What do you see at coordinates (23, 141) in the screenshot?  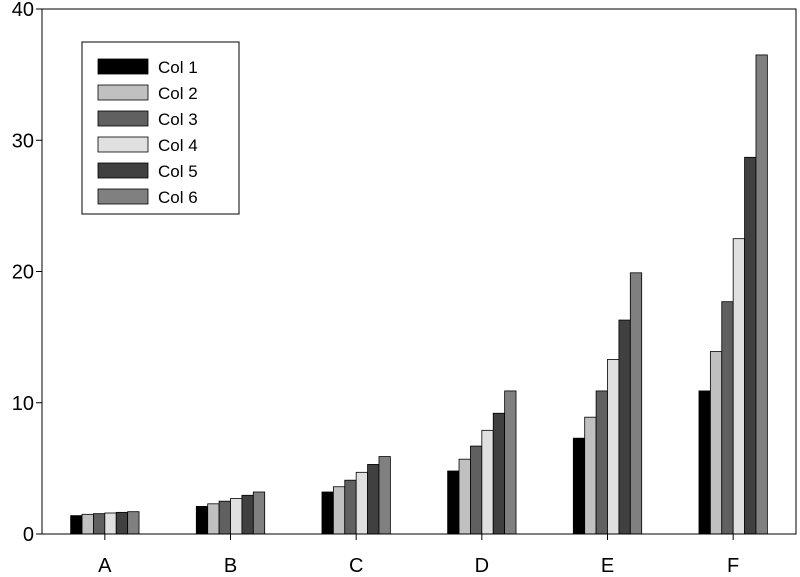 I see `y-tick-label: 30` at bounding box center [23, 141].